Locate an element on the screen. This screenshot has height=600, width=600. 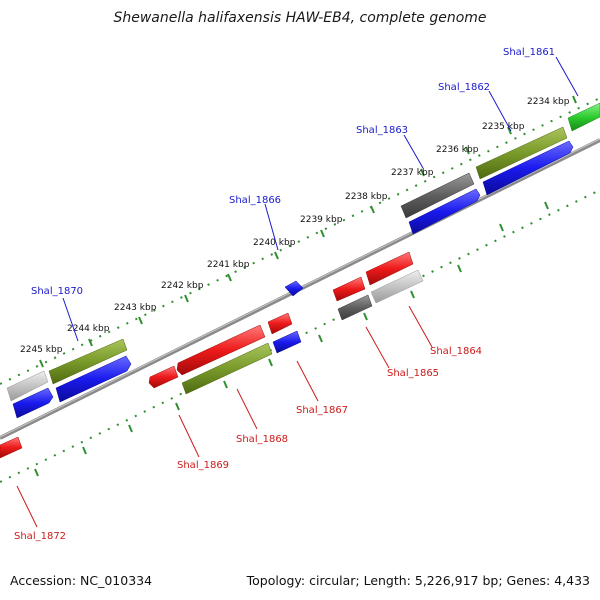
kbp-label: 2237 kbp is located at coordinates (412, 173).